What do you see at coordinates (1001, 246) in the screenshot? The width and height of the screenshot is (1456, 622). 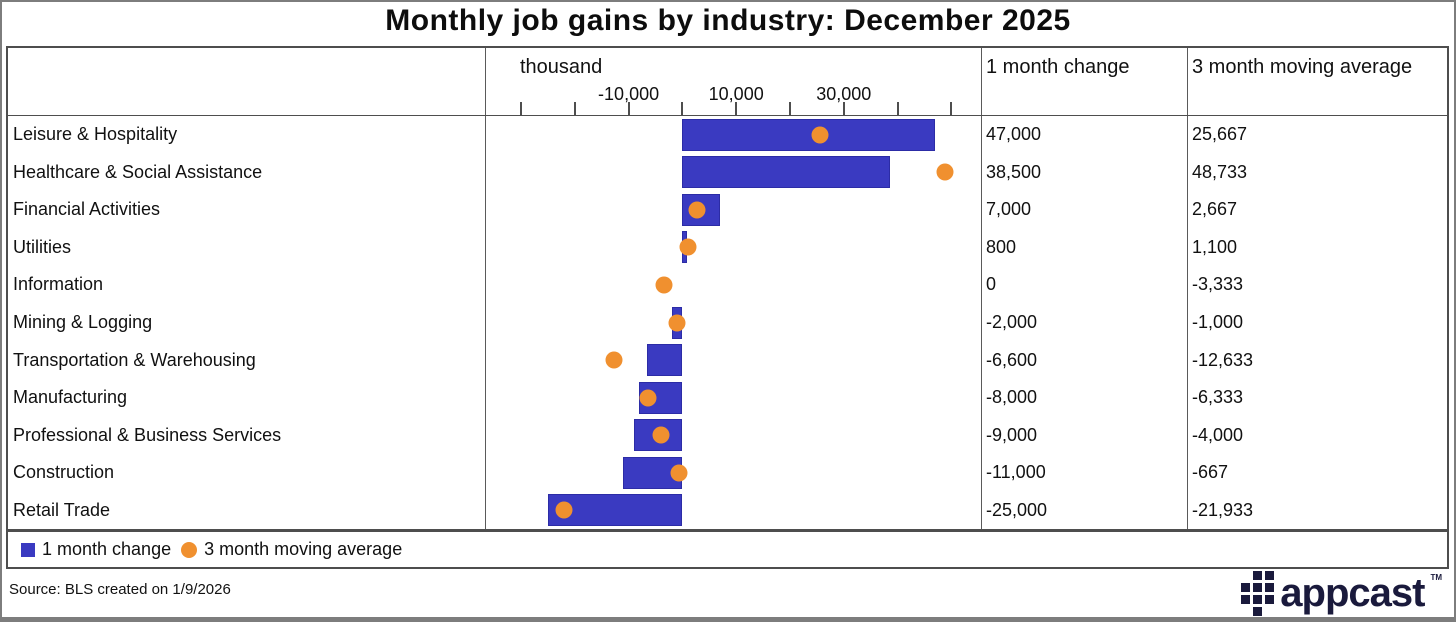 I see `value-1-month-change: 800` at bounding box center [1001, 246].